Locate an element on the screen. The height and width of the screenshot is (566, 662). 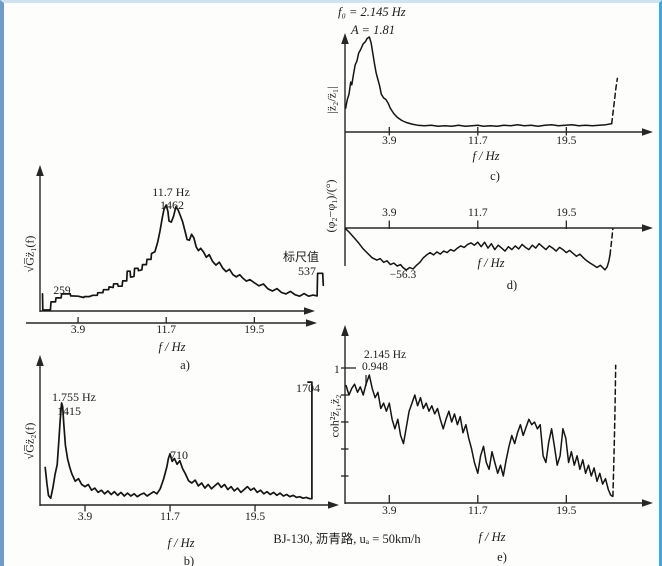
d-min-value-label: −56.3 is located at coordinates (403, 275).